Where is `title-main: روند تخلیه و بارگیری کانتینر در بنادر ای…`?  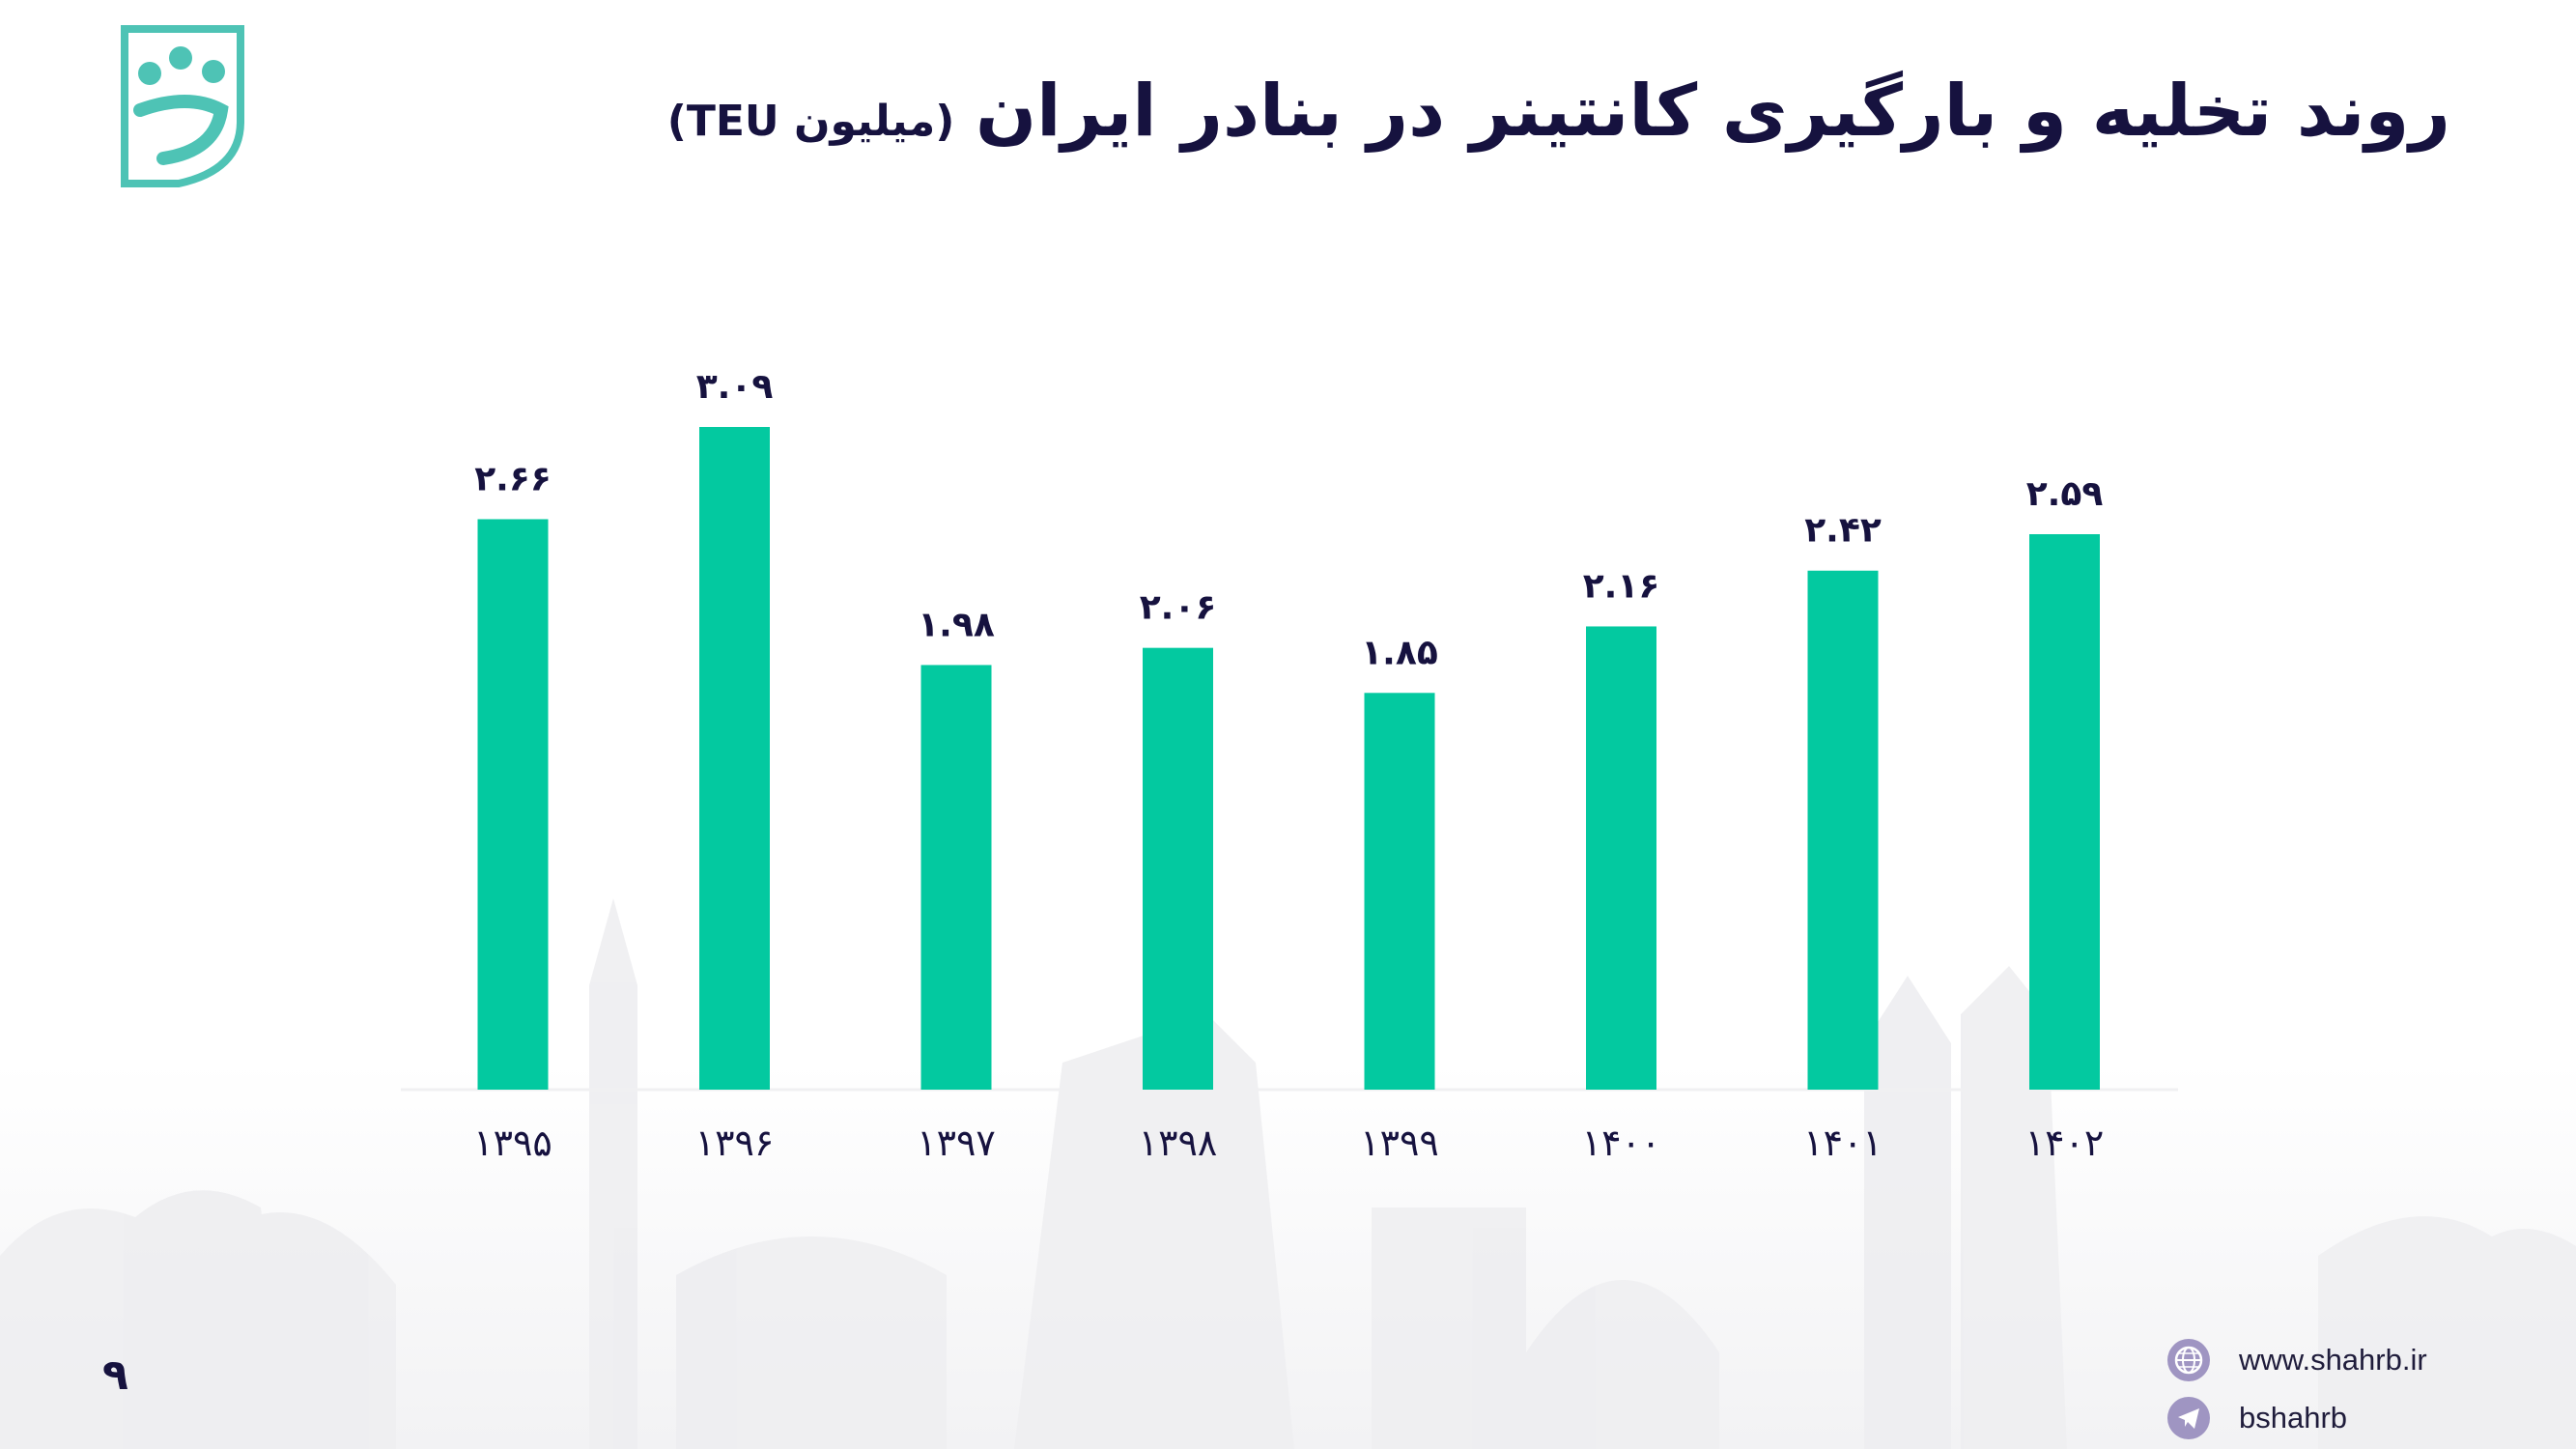 title-main: روند تخلیه و بارگیری کانتینر در بنادر ای… is located at coordinates (1712, 111).